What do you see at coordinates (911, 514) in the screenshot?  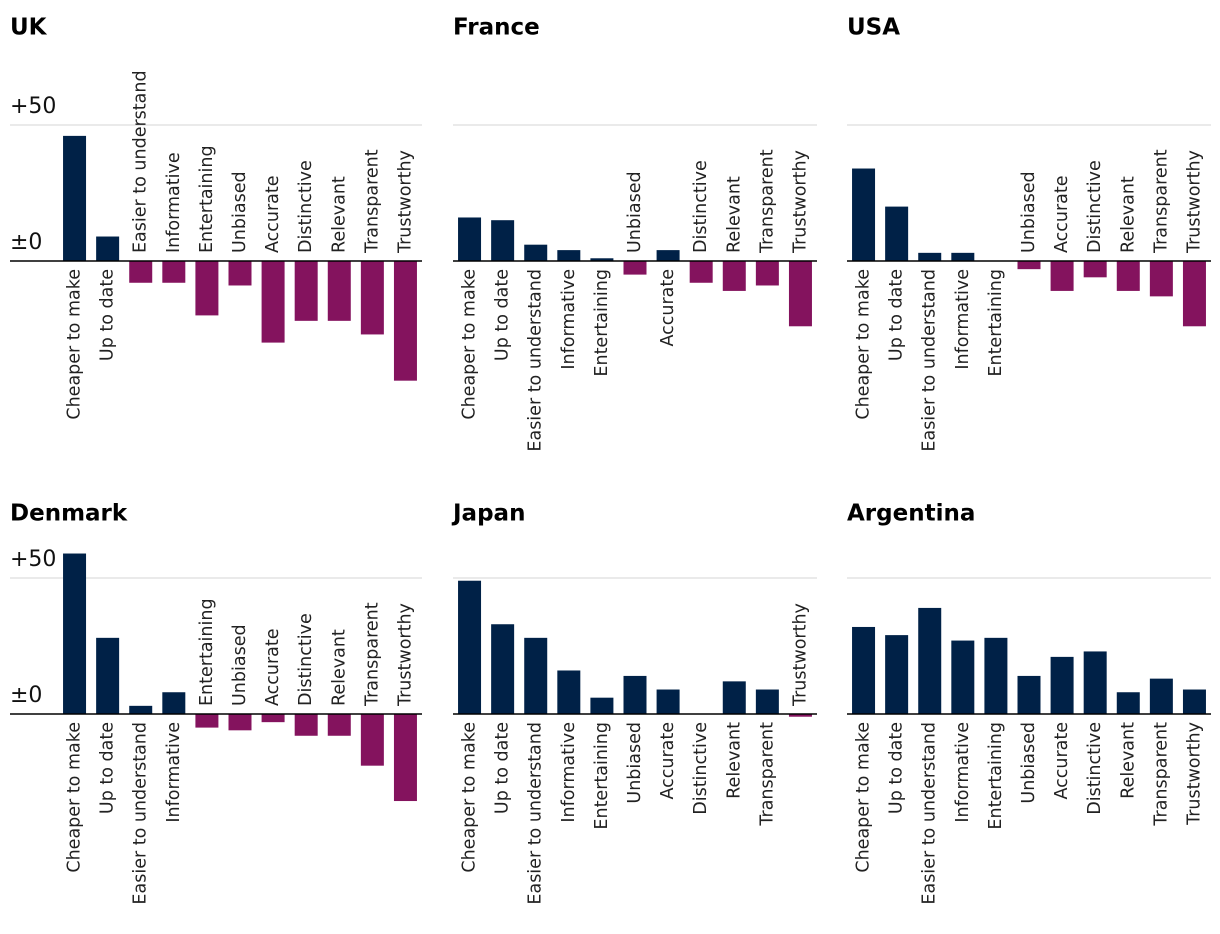 I see `panel-title: Argentina` at bounding box center [911, 514].